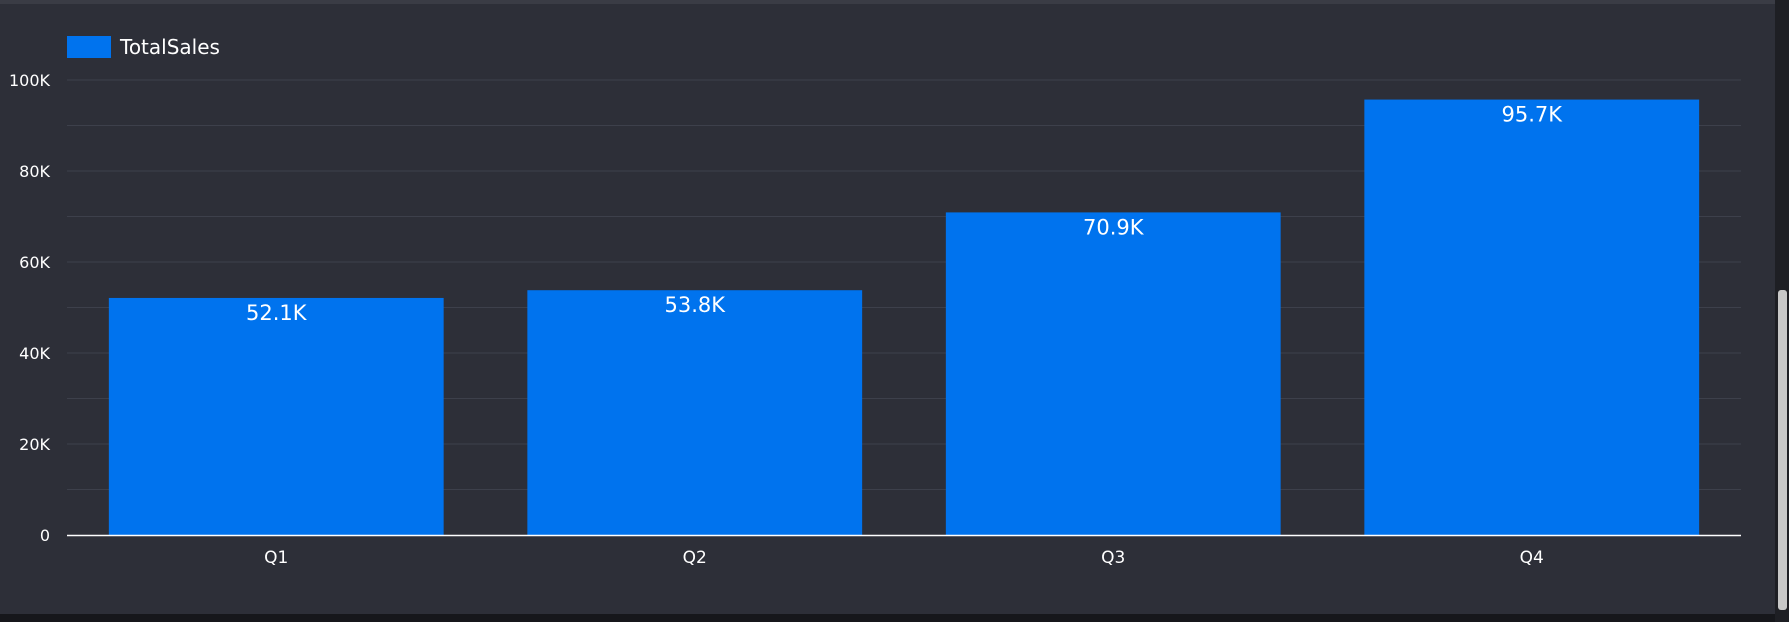 This screenshot has width=1789, height=622. Describe the element at coordinates (1113, 558) in the screenshot. I see `x-tick-label-q3: Q3` at that location.